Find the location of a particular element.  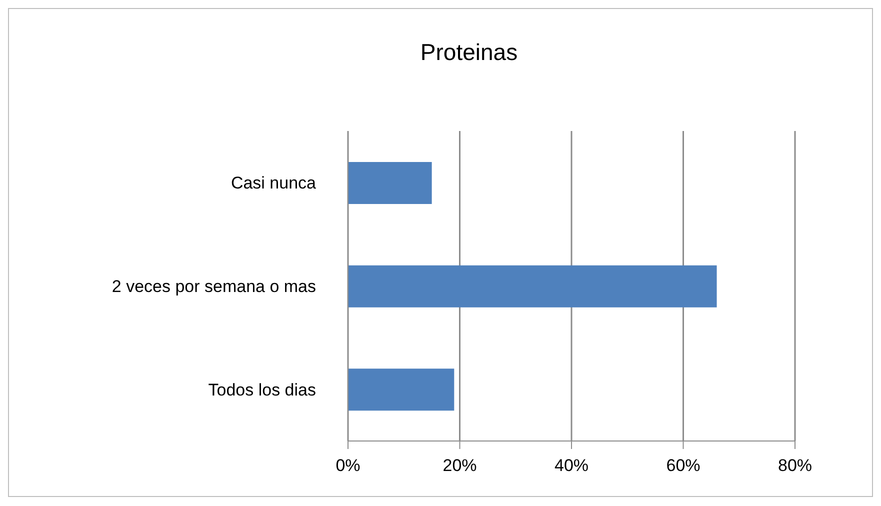

y-tick-label: 2 veces por semana o mas is located at coordinates (214, 286).